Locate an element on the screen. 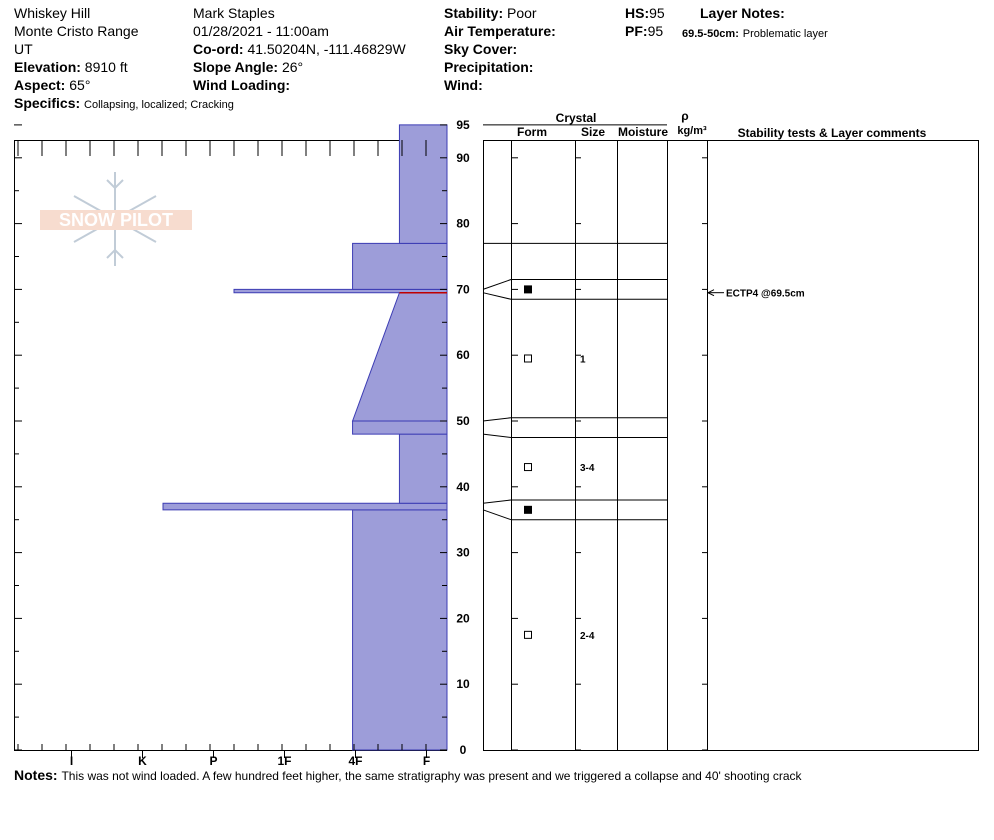 The image size is (994, 840). layer-note: 69.5-50cm: Problematic layer is located at coordinates (755, 34).